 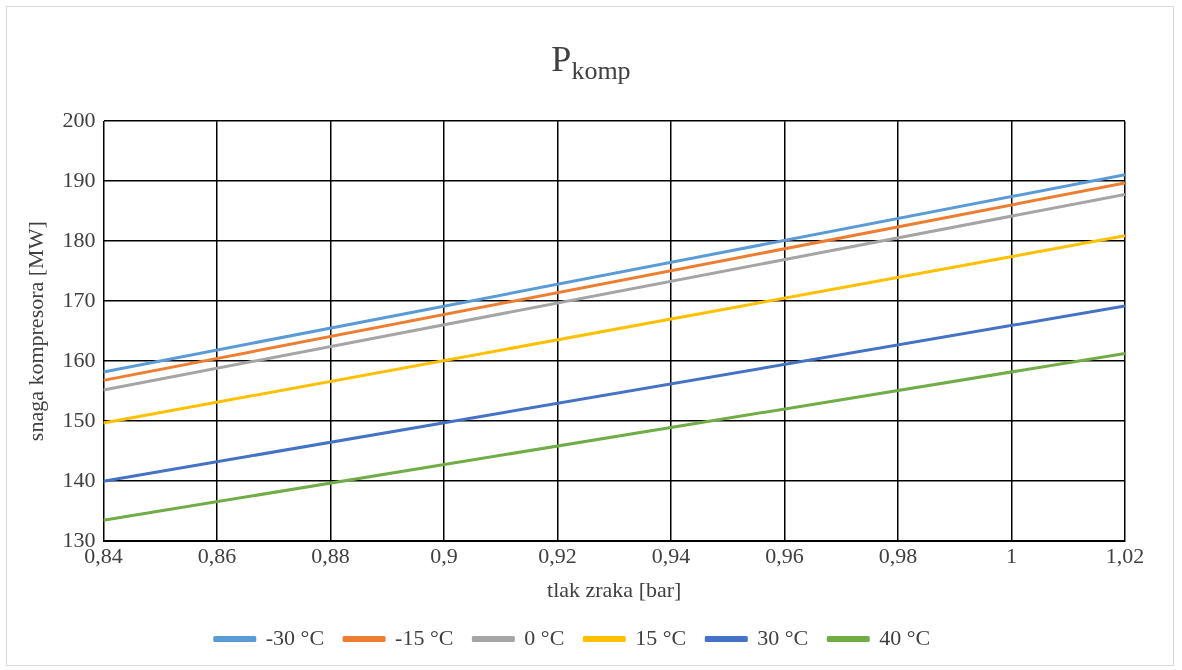 What do you see at coordinates (79, 119) in the screenshot?
I see `y-tick-label: 200` at bounding box center [79, 119].